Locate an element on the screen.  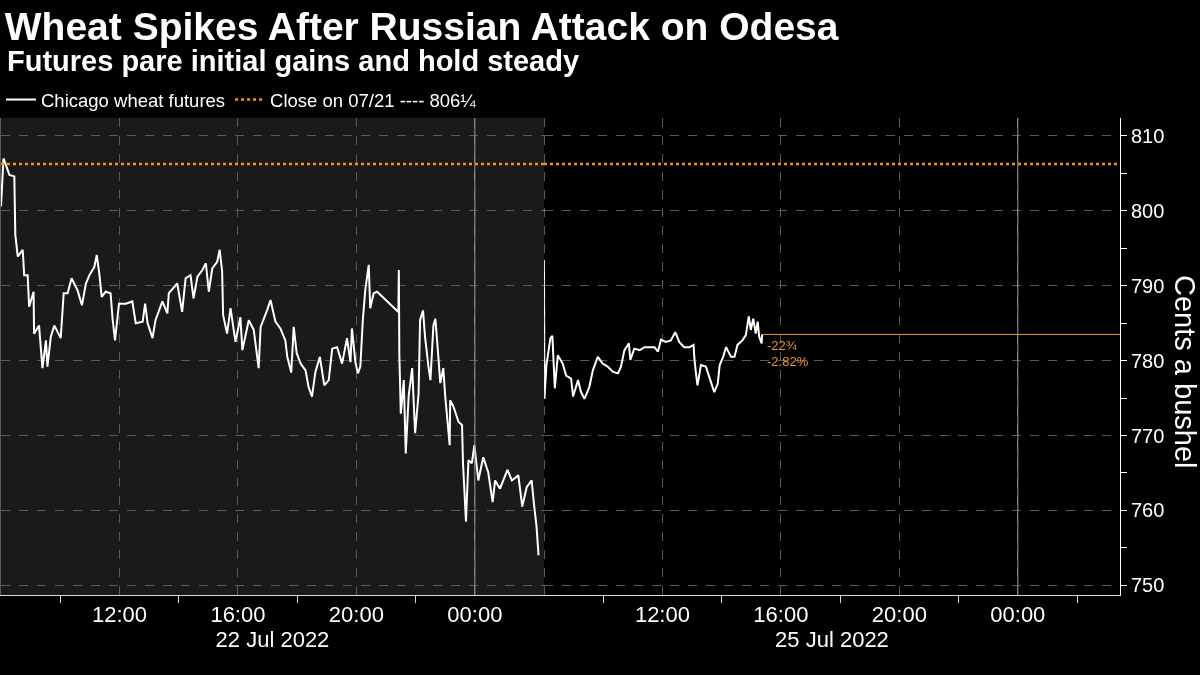
x-axis-title: 25 Jul 2022 is located at coordinates (832, 640).